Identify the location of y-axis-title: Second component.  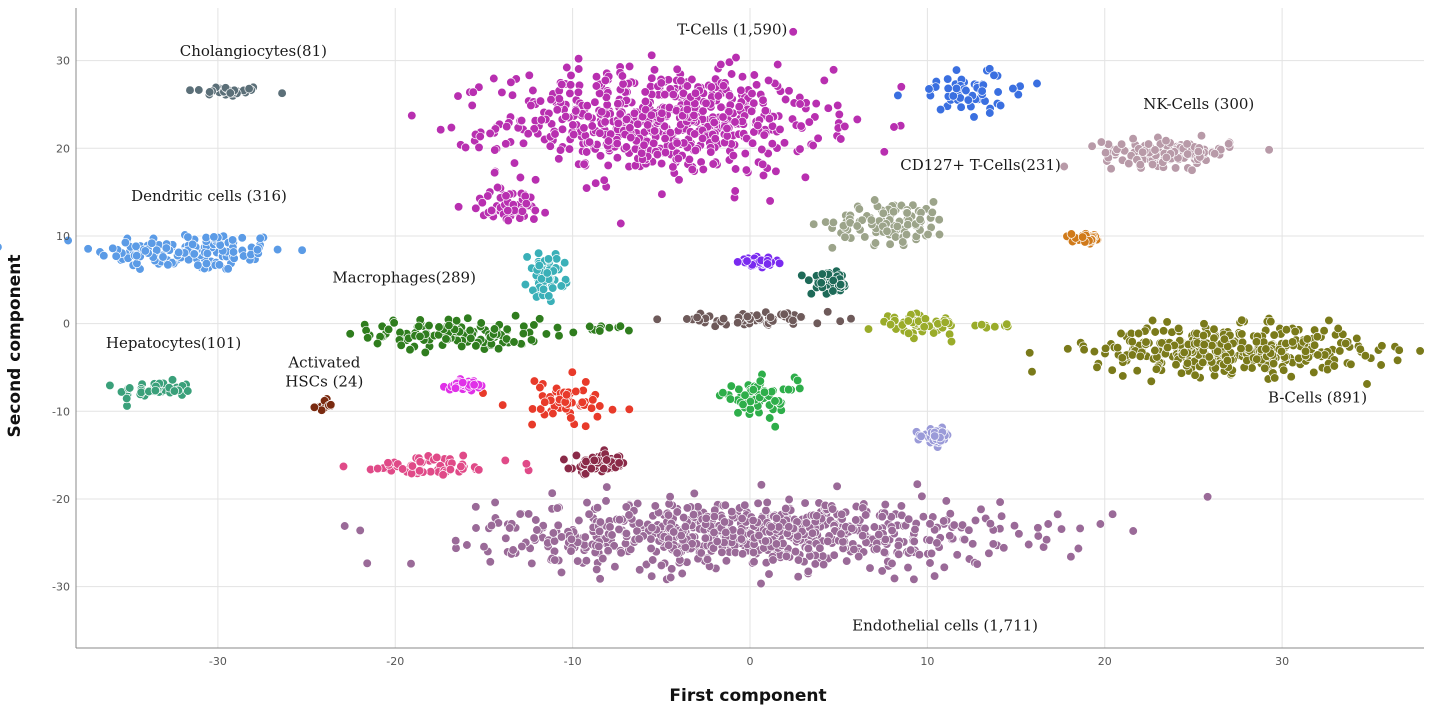
(15, 346).